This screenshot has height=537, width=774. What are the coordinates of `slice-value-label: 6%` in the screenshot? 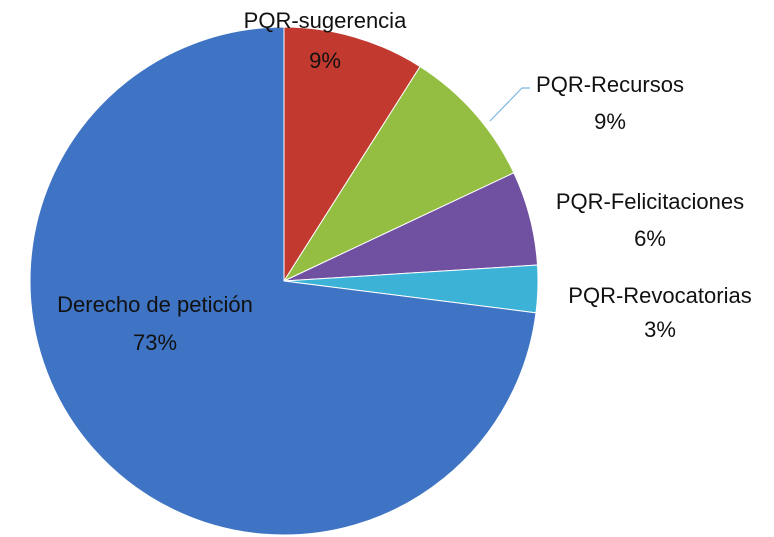 It's located at (650, 238).